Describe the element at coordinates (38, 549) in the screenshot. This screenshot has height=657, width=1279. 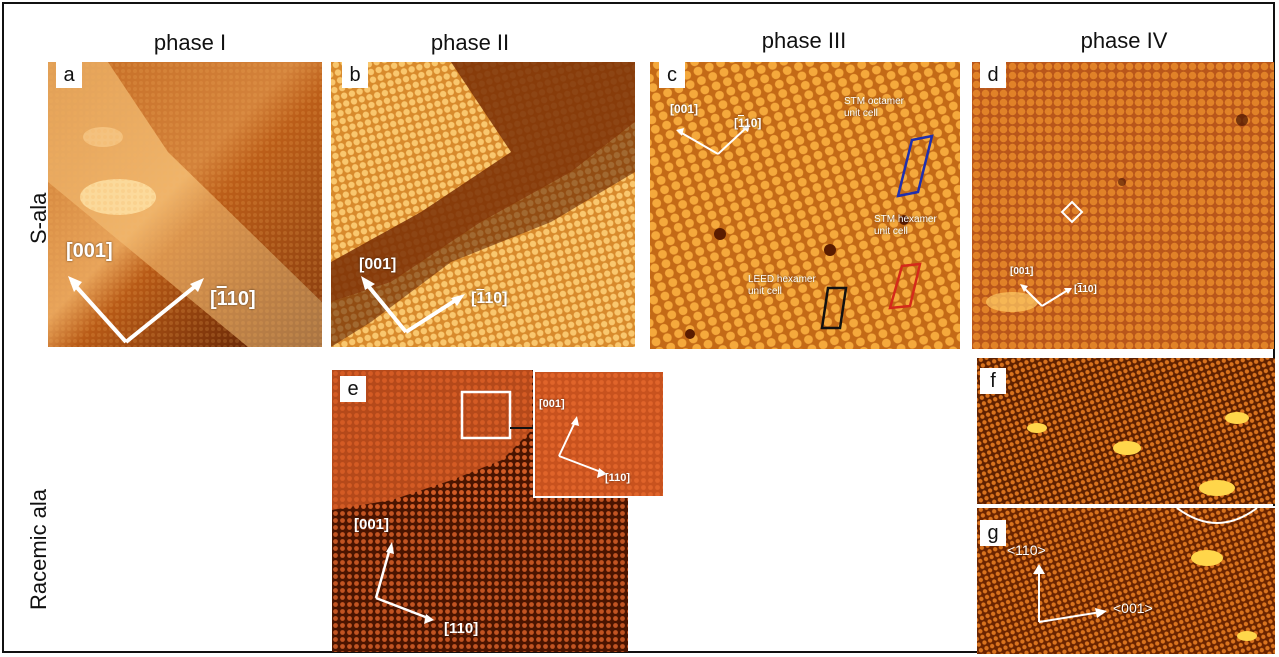
I see `row-title-racemic-ala: Racemic ala` at that location.